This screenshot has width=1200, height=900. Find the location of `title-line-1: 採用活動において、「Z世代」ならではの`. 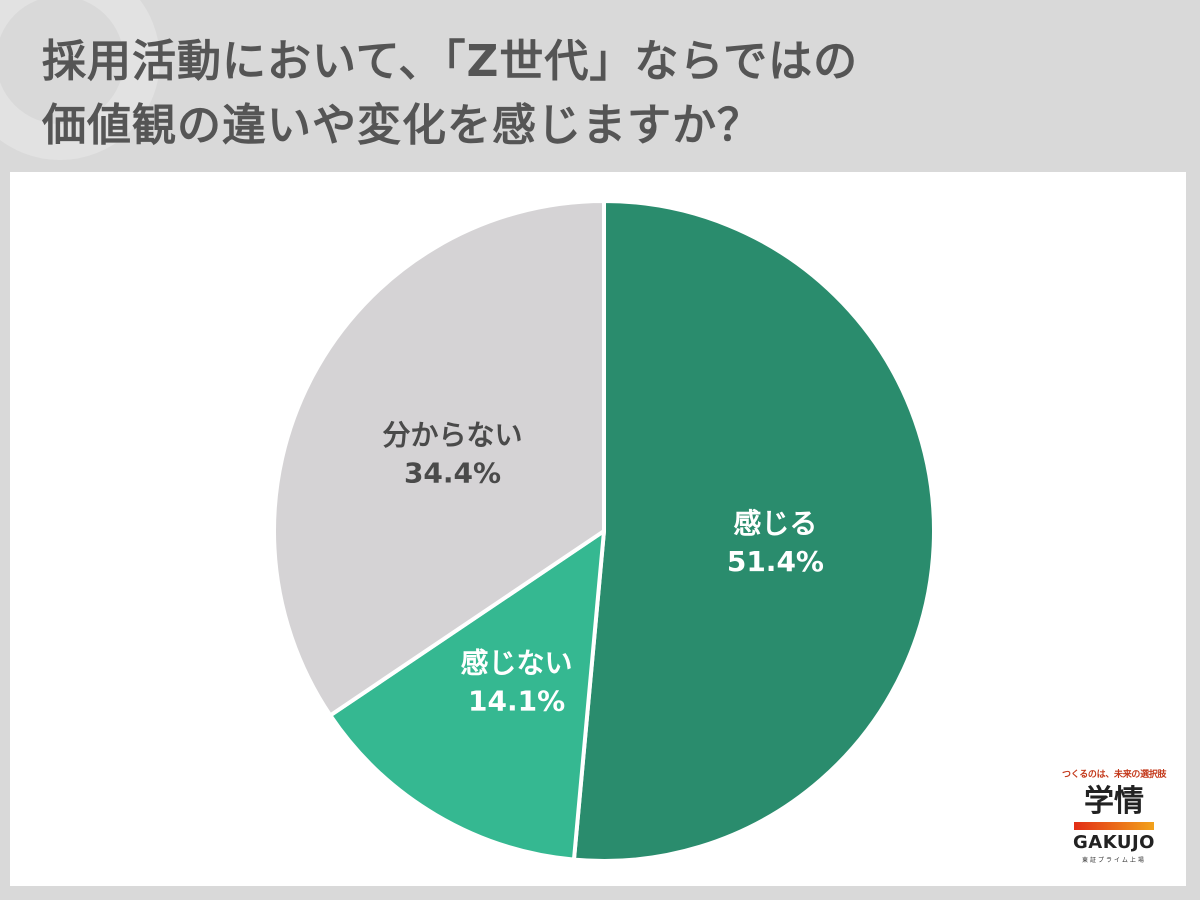

title-line-1: 採用活動において、「Z世代」ならではの is located at coordinates (450, 61).